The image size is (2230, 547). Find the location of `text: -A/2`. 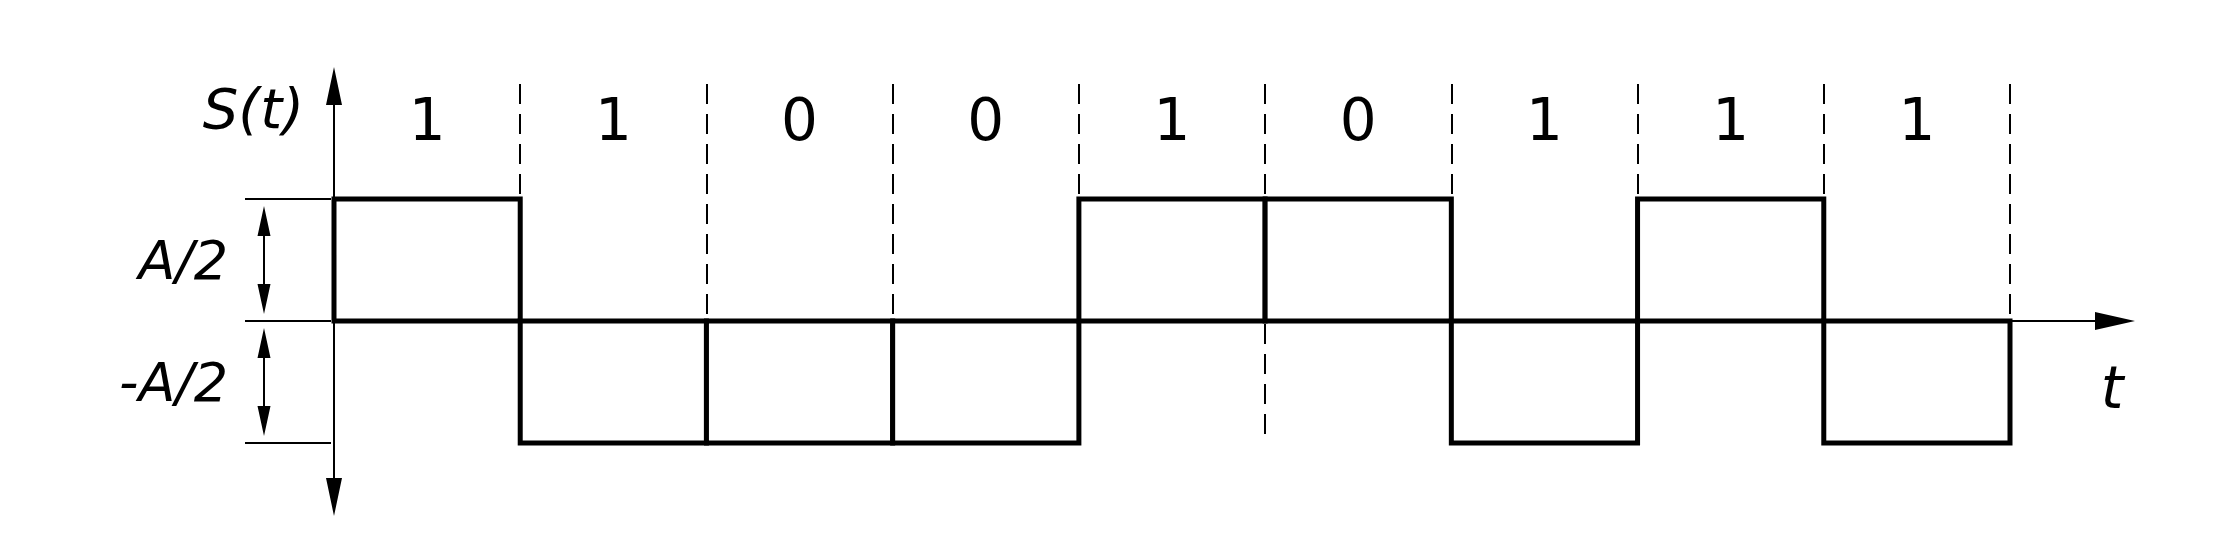

text: -A/2 is located at coordinates (173, 382).